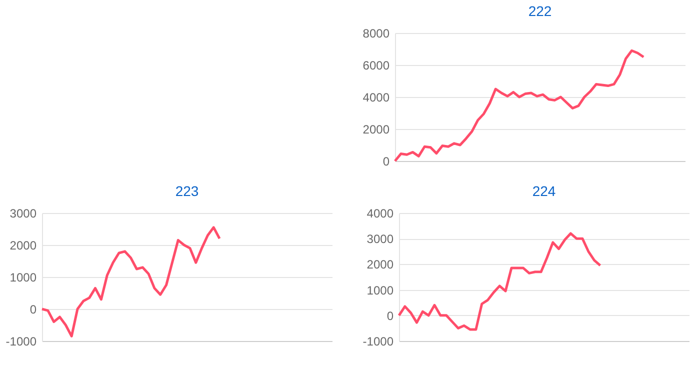  I want to click on y-tick-label: 8000, so click(376, 33).